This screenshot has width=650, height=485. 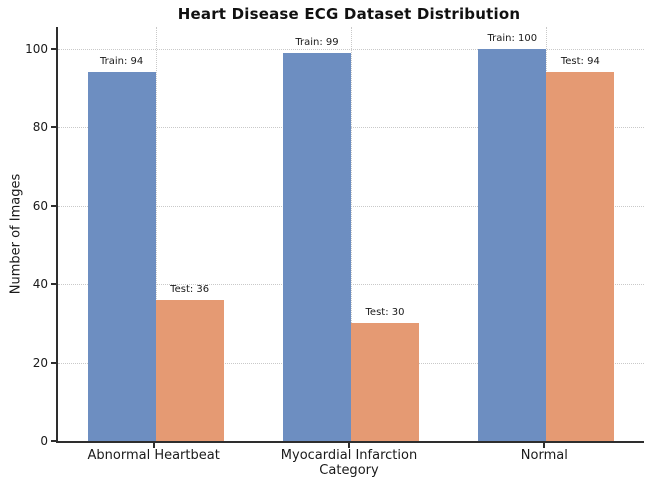 What do you see at coordinates (36, 48) in the screenshot?
I see `y-tick-label: 100` at bounding box center [36, 48].